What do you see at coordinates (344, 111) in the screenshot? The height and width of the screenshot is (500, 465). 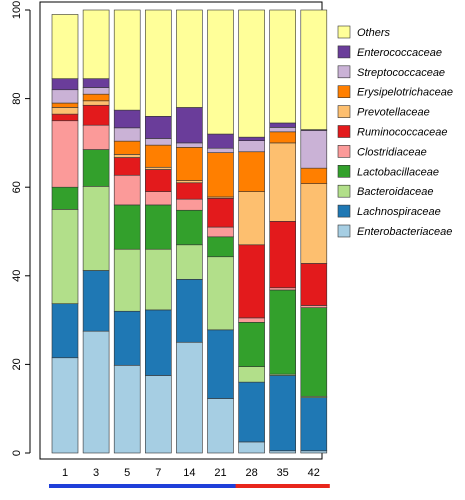 I see `legend-swatch-prevotellaceae` at bounding box center [344, 111].